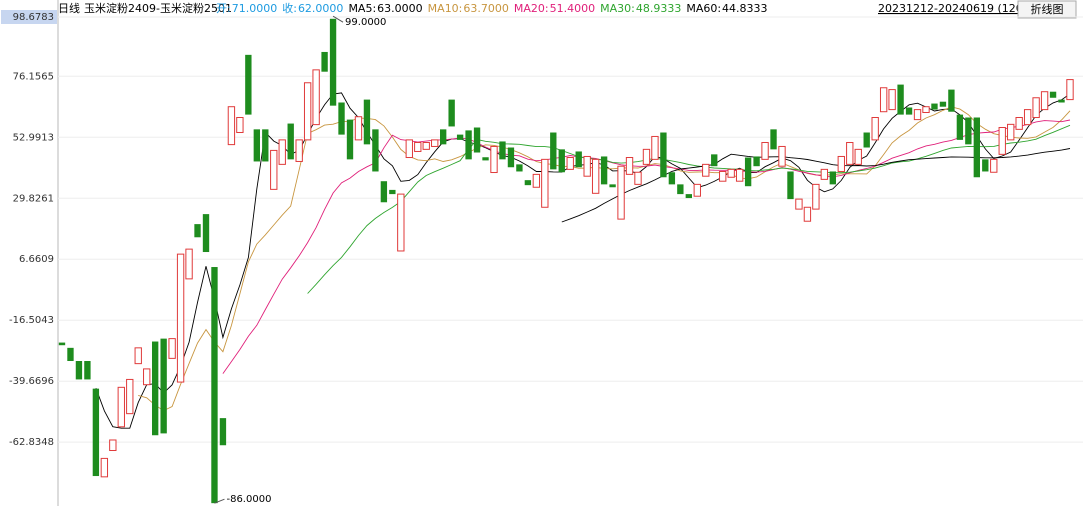 This screenshot has height=506, width=1083. I want to click on ma-line, so click(816, 185).